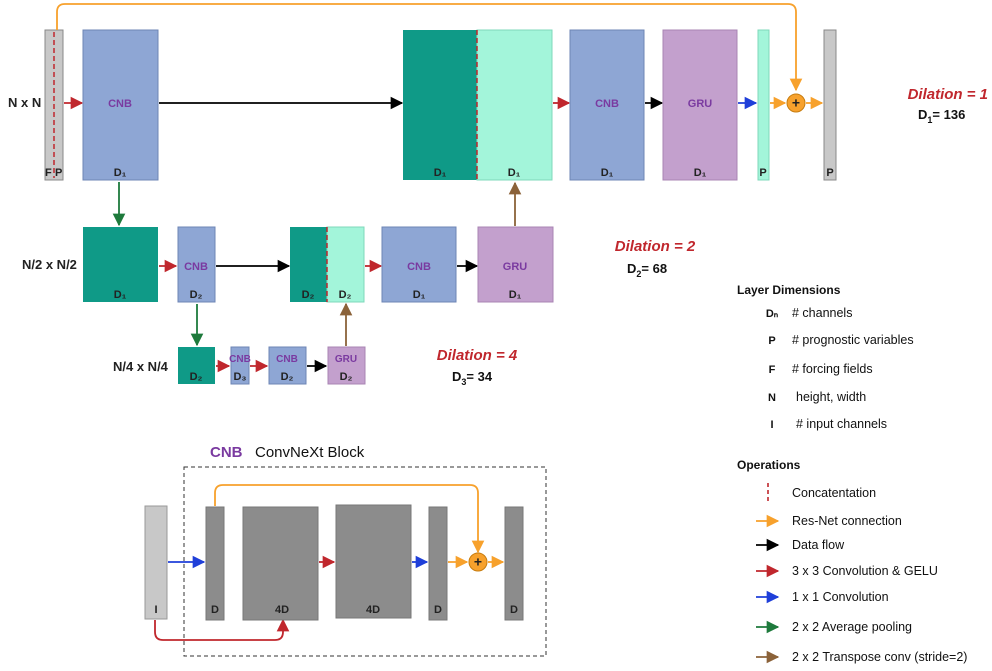 This screenshot has height=671, width=992. Describe the element at coordinates (772, 398) in the screenshot. I see `legend-layer-sym: N` at that location.